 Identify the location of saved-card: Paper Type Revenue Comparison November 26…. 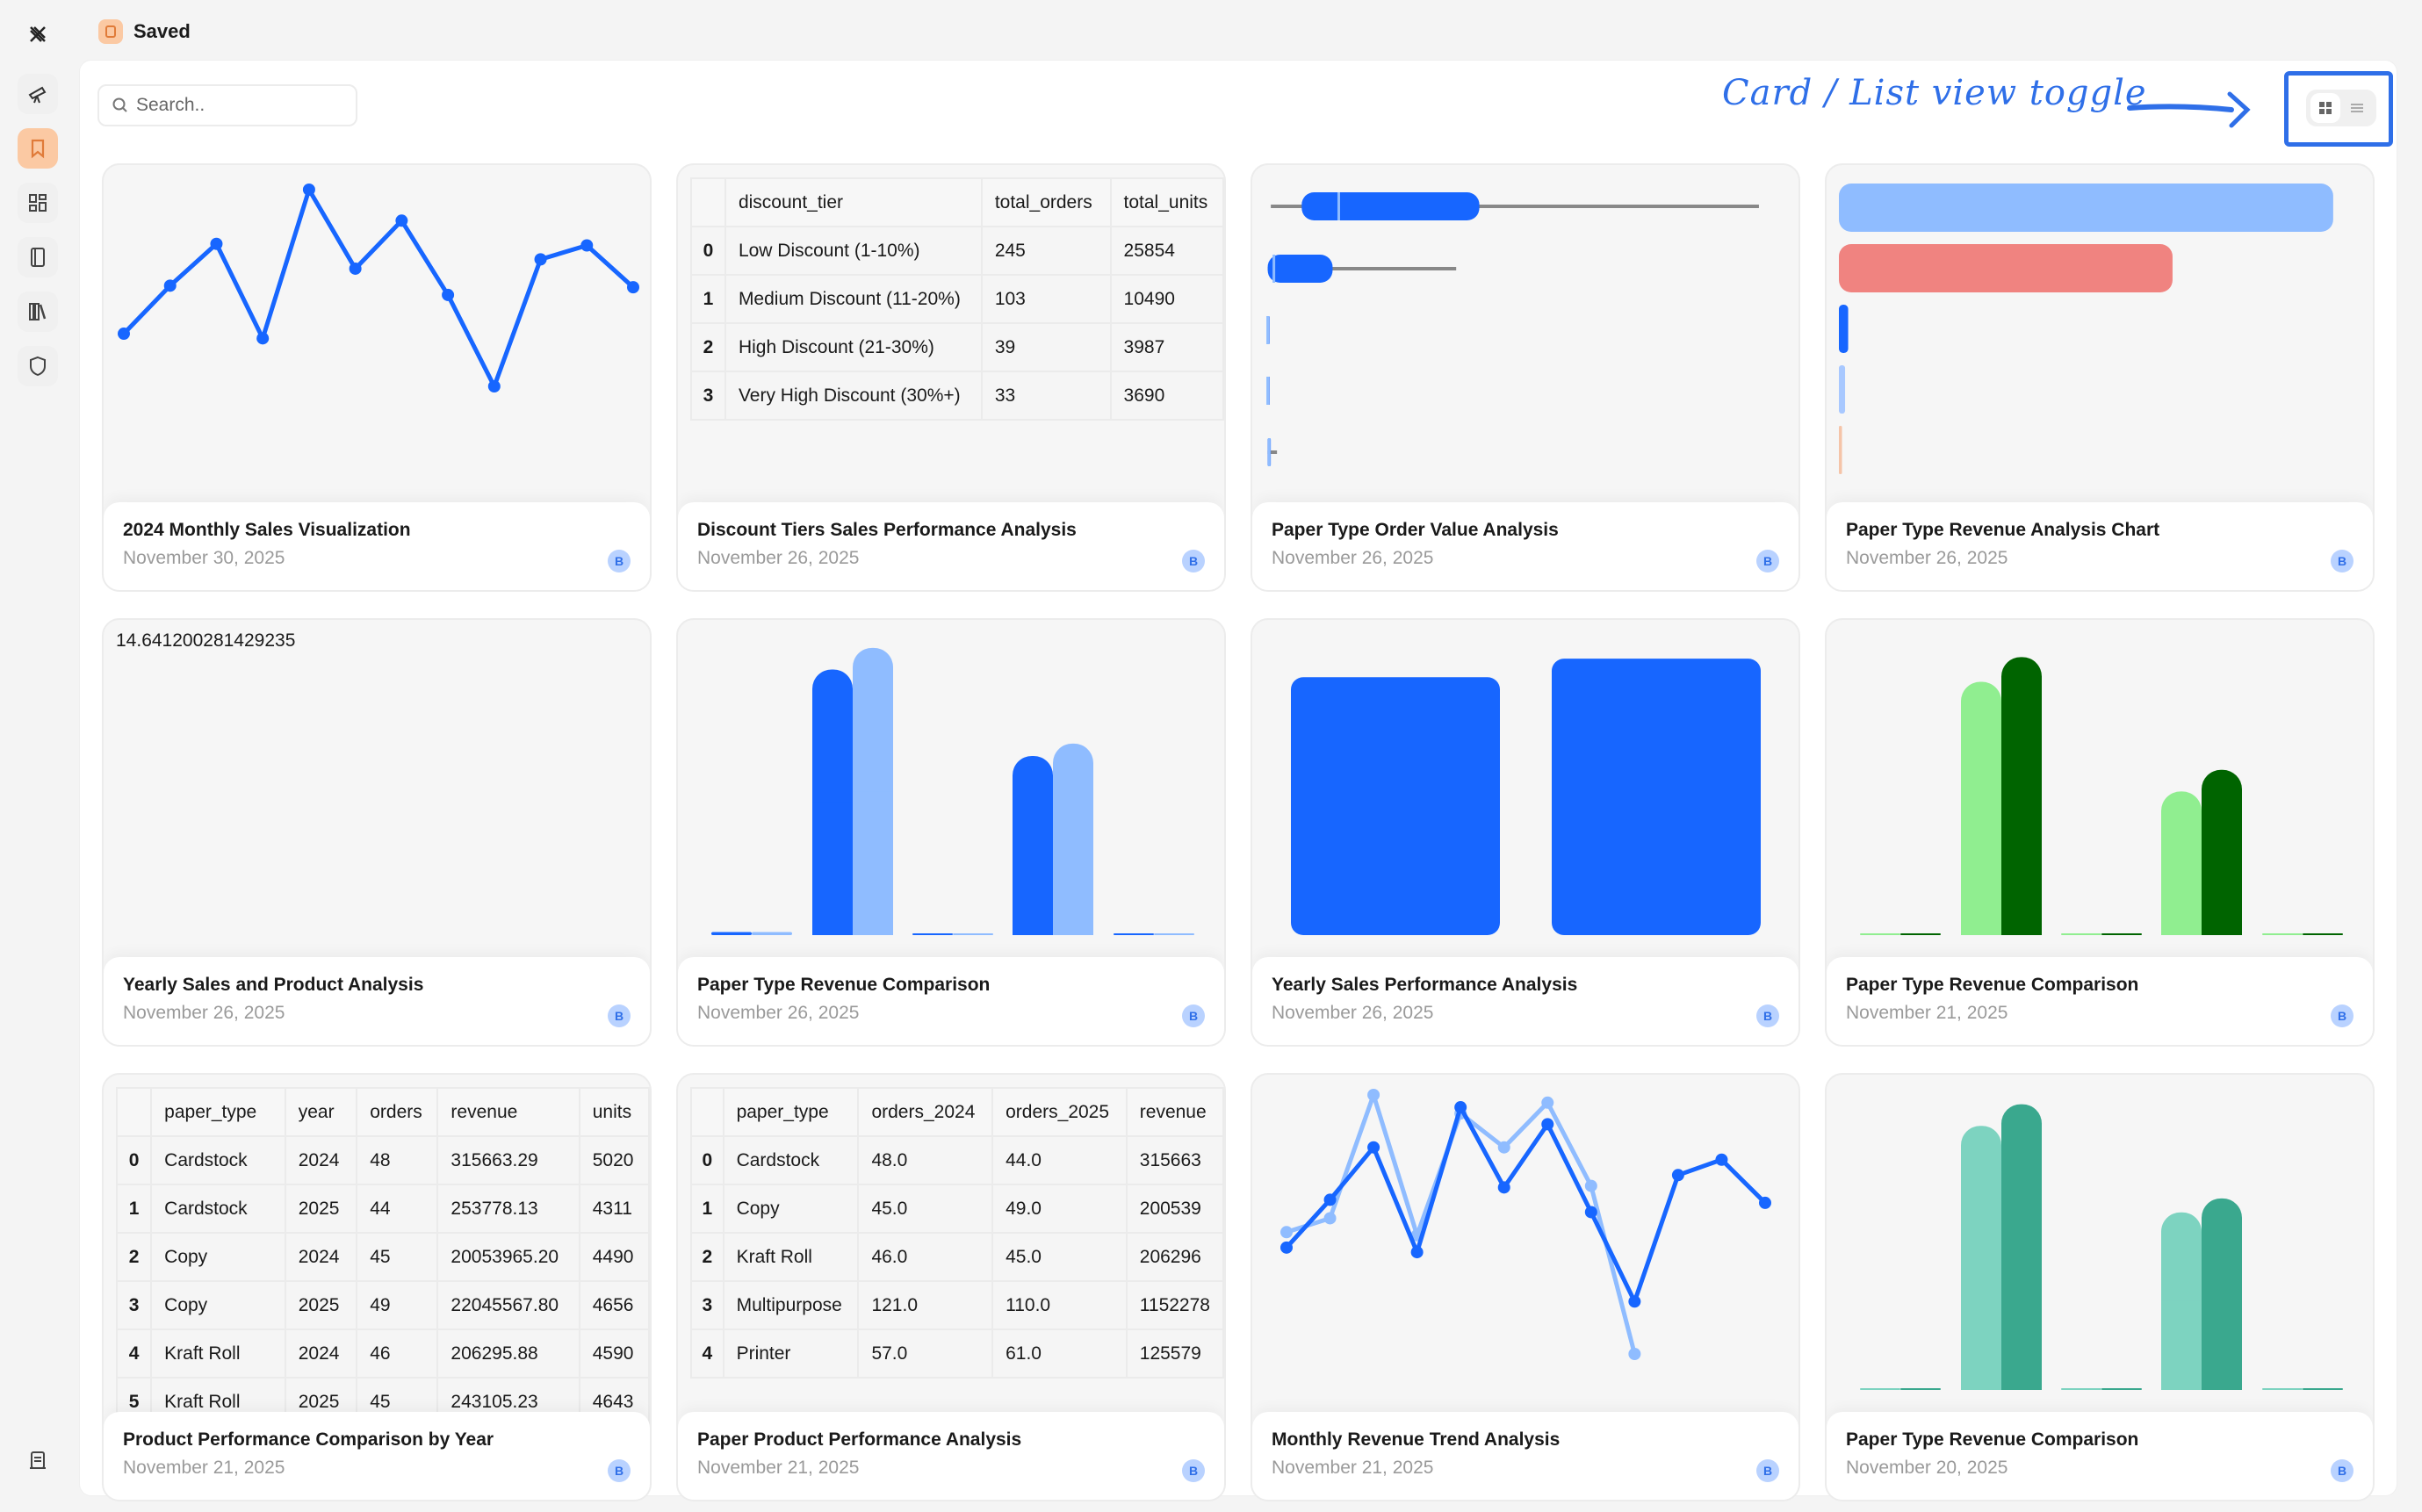
(951, 832).